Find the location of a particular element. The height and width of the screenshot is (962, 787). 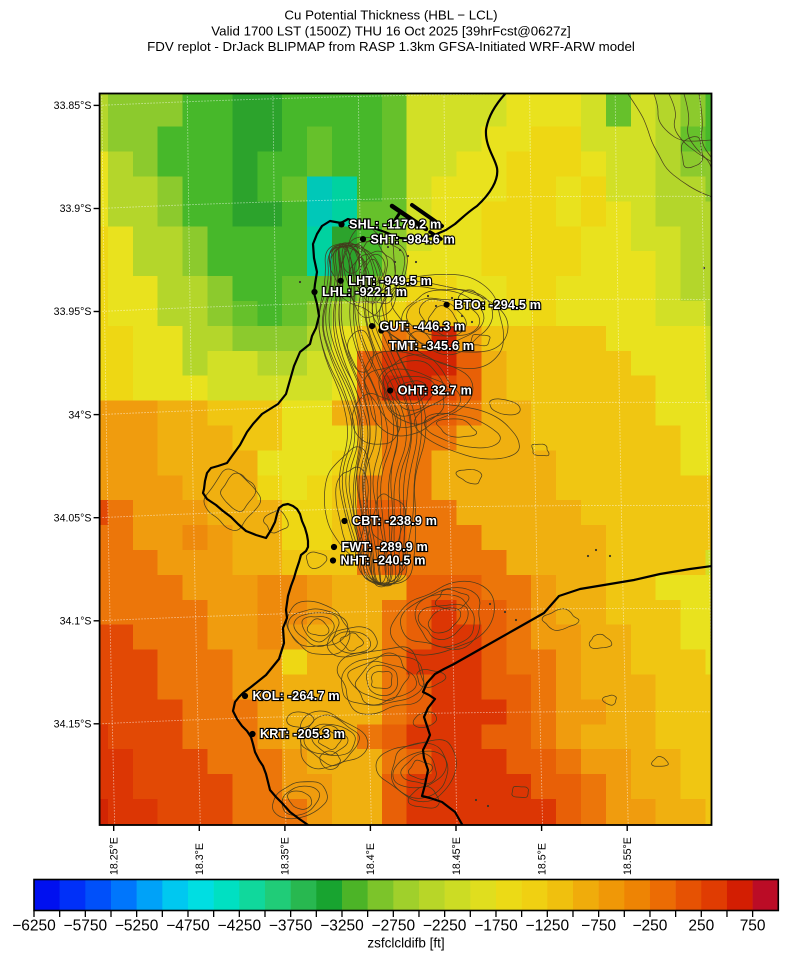

svg-text: −2750 is located at coordinates (394, 926).